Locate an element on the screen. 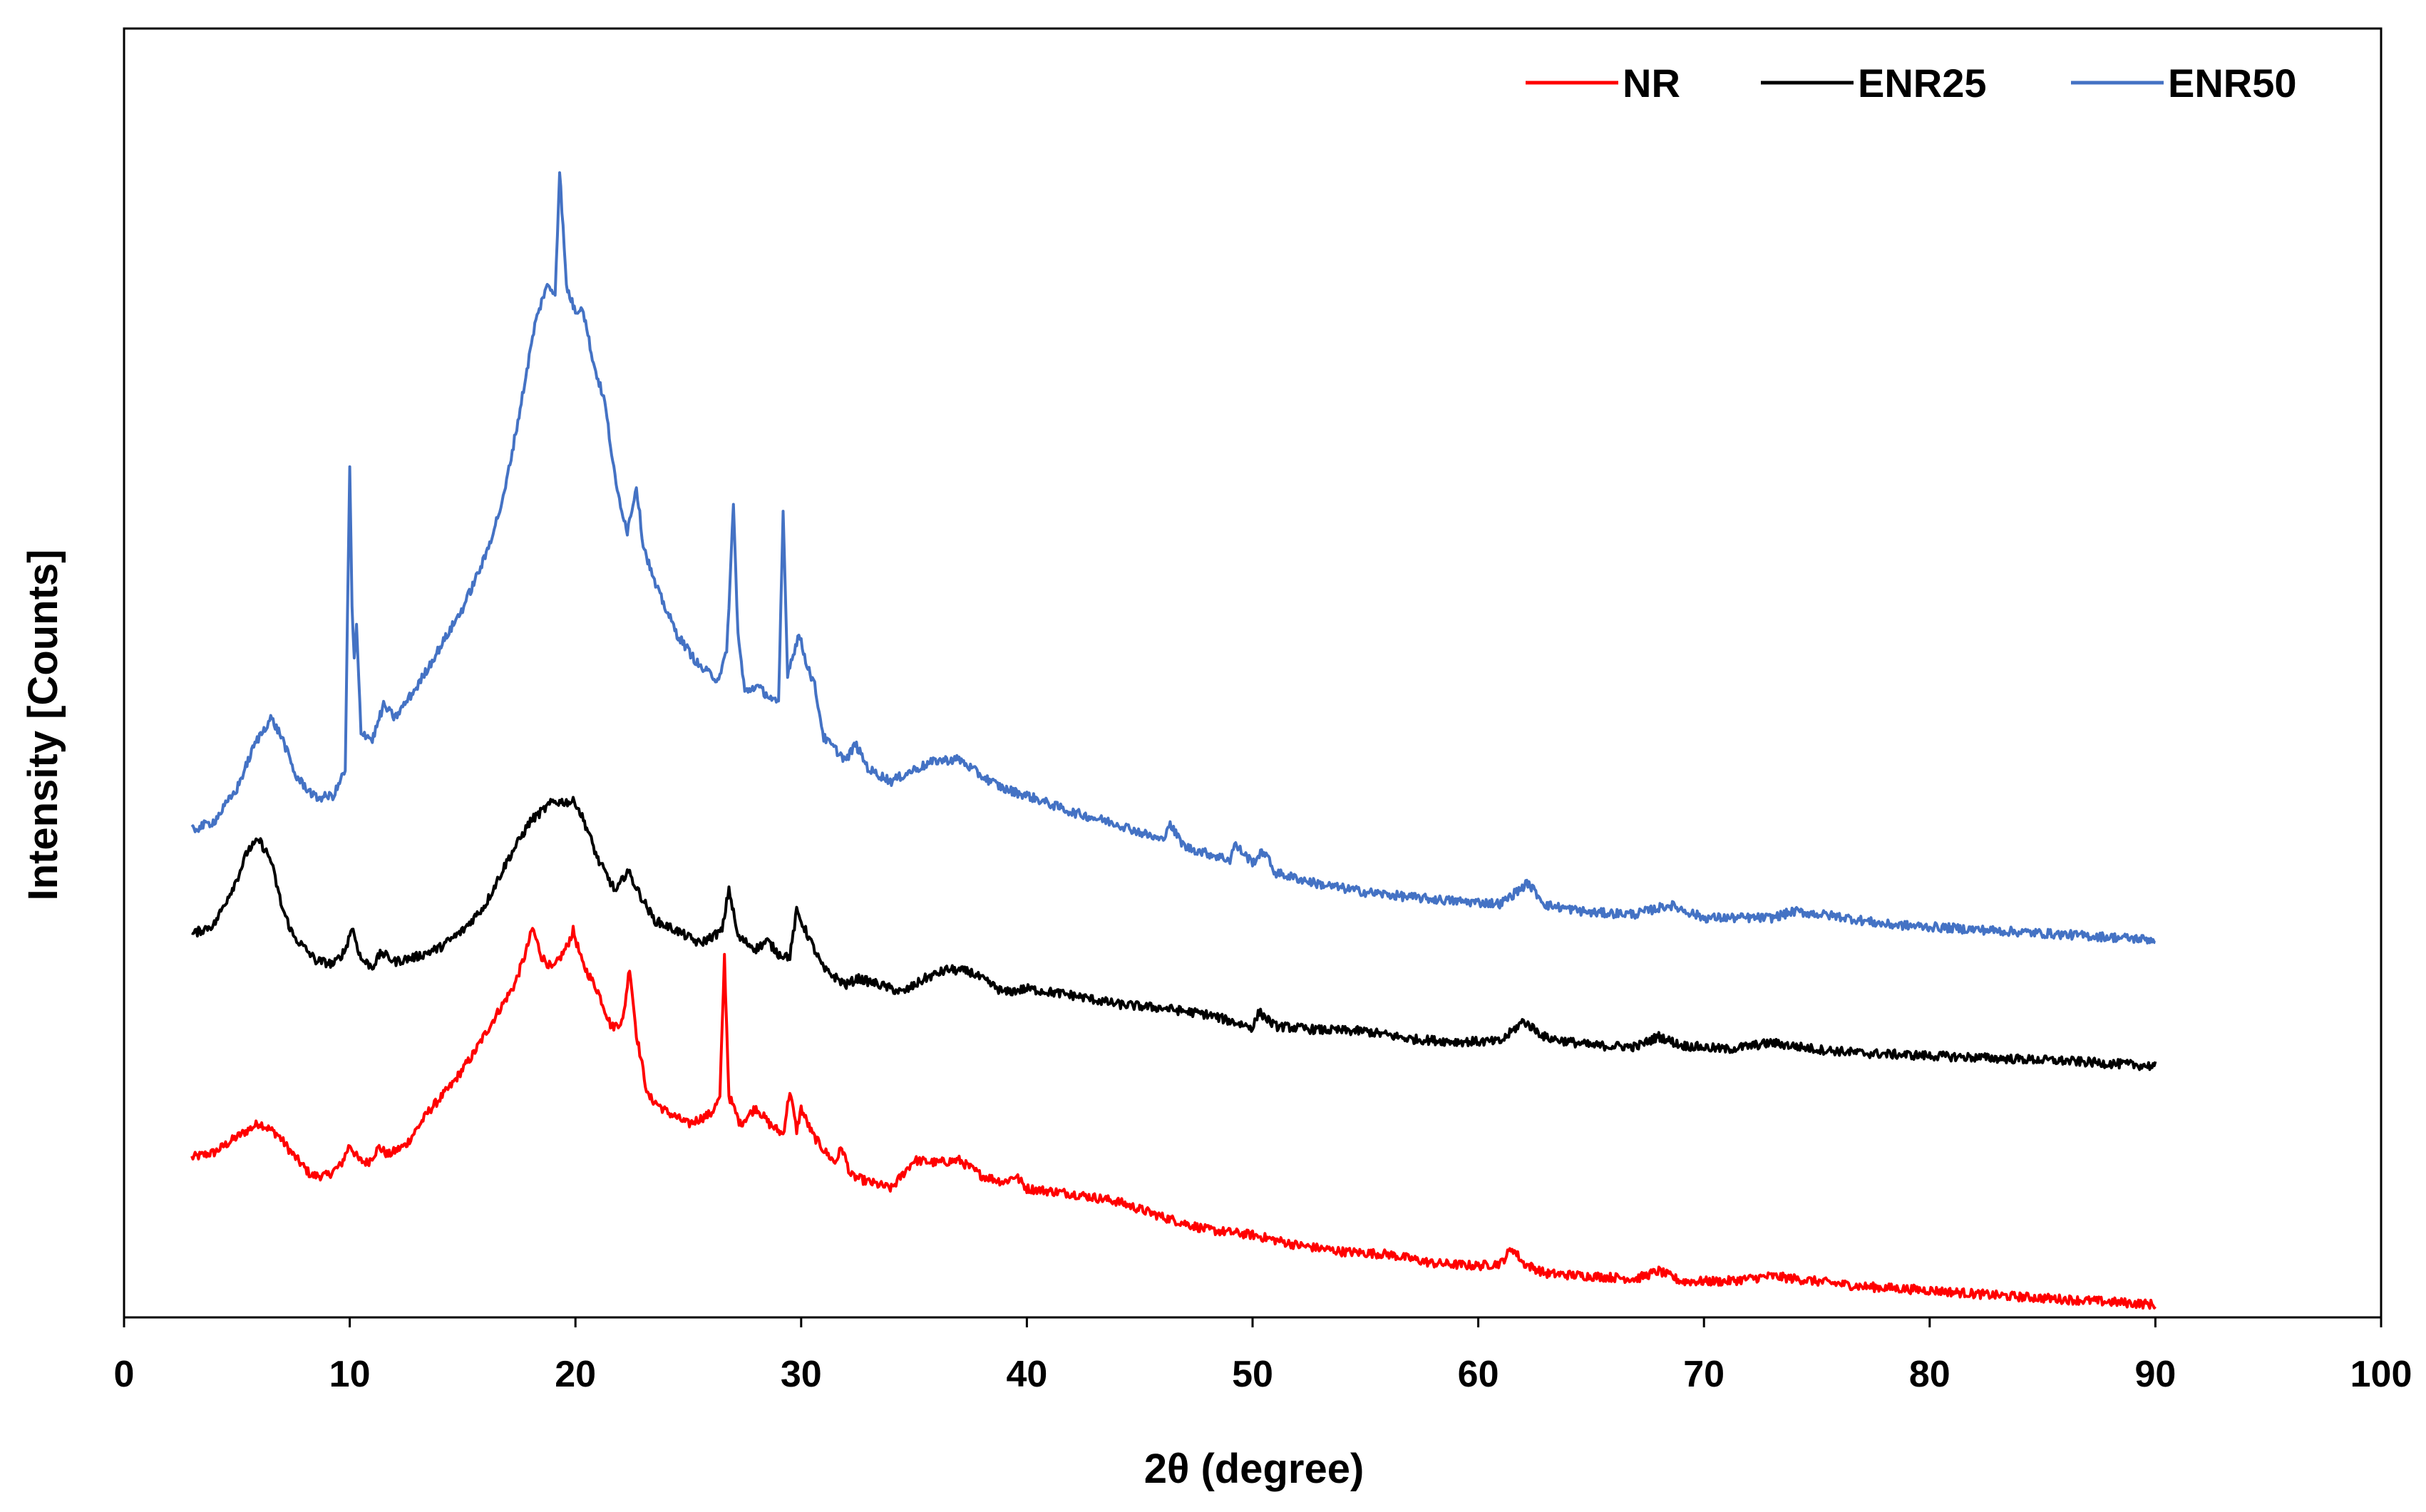 The width and height of the screenshot is (2426, 1512). x-tick-label: 80 is located at coordinates (1929, 1374).